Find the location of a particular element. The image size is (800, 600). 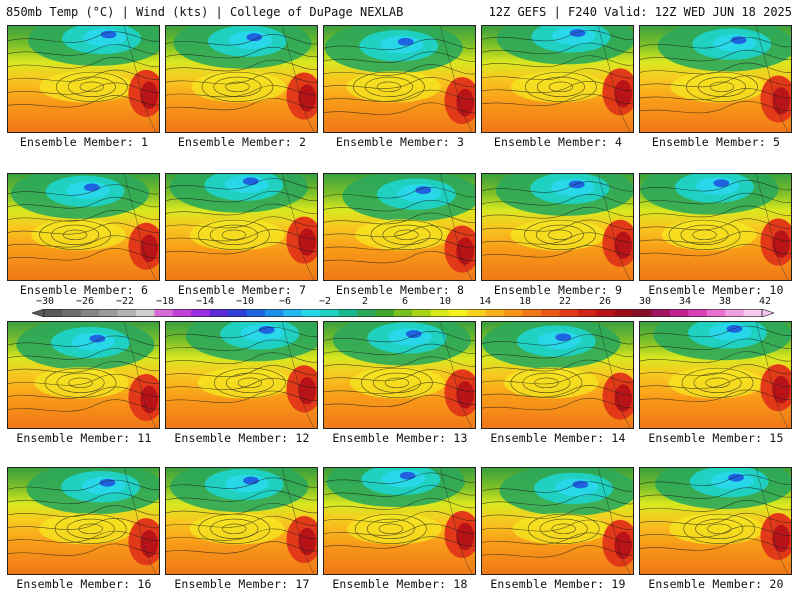

colorbar-tick-label: 34 is located at coordinates (685, 301).